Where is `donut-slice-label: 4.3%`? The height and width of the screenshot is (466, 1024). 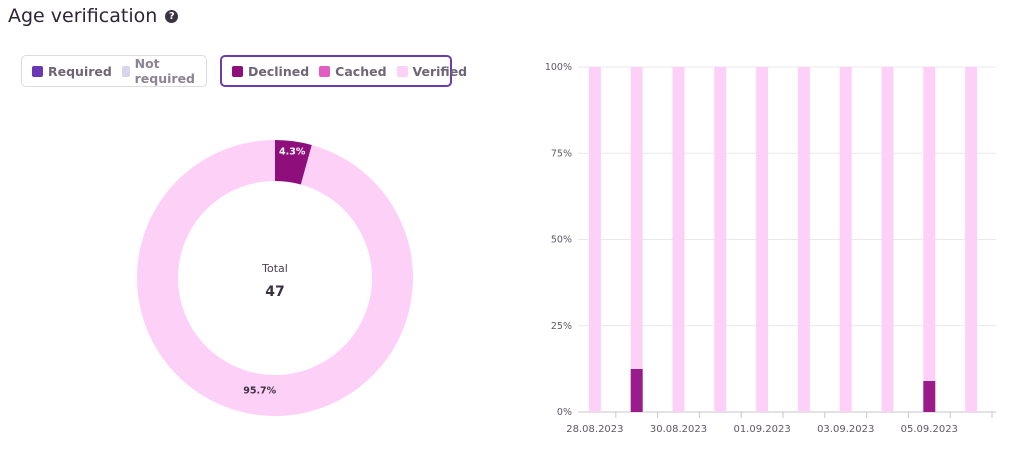
donut-slice-label: 4.3% is located at coordinates (292, 152).